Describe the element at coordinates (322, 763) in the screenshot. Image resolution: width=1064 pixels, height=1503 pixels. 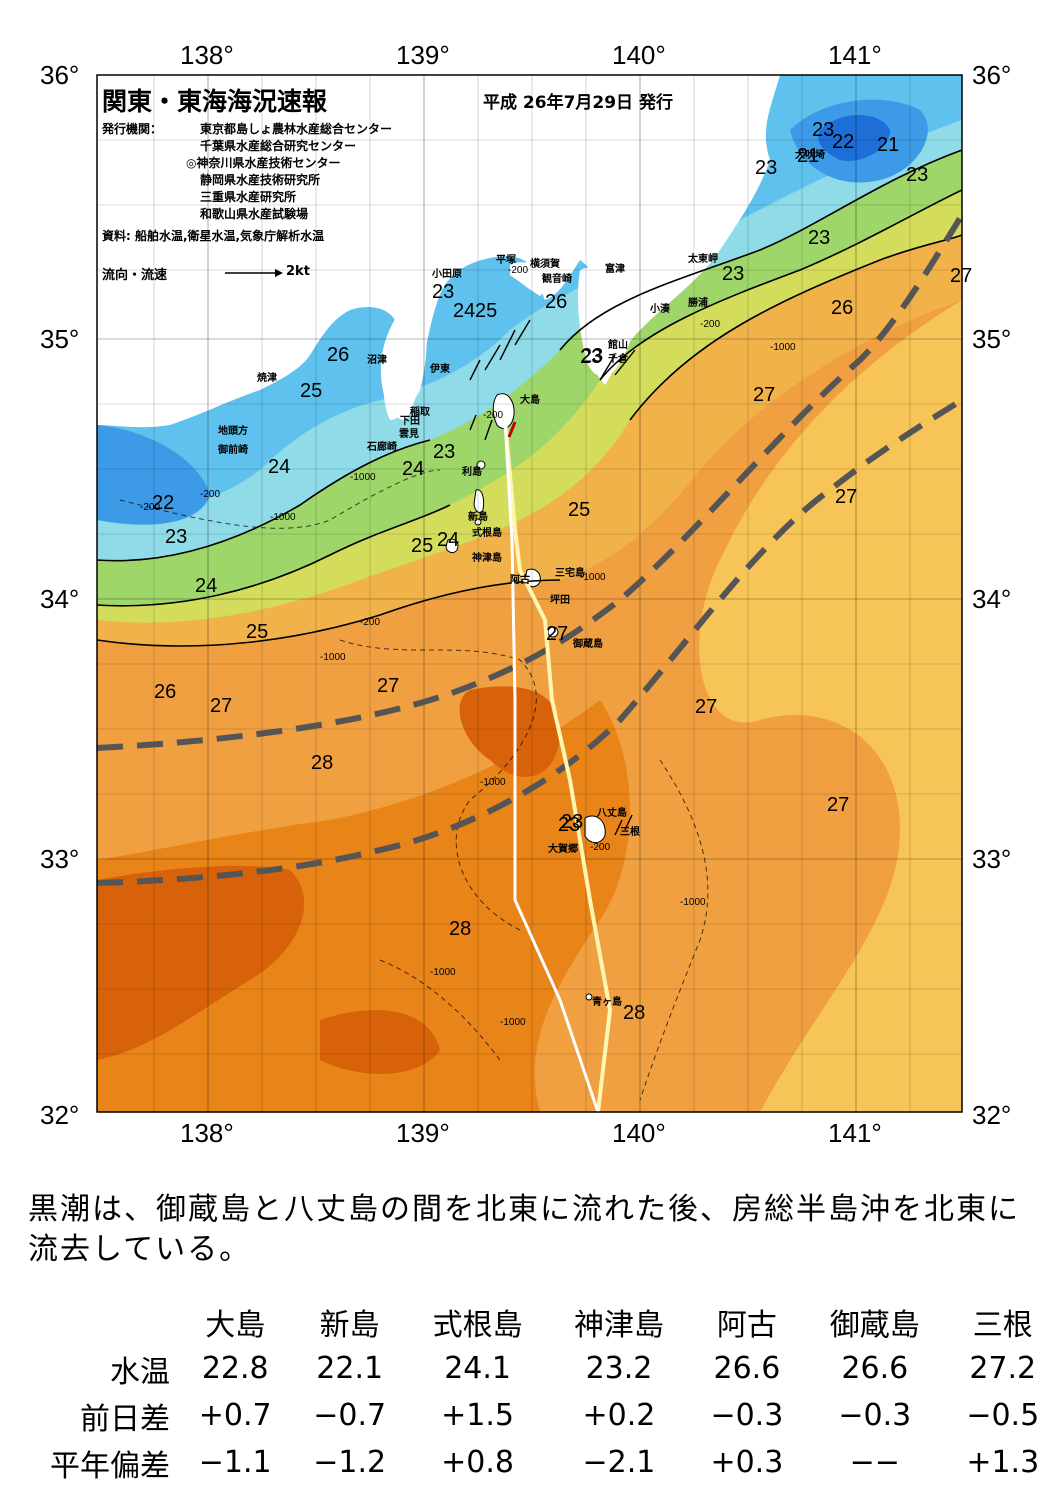
I see `temperature-label: 28` at that location.